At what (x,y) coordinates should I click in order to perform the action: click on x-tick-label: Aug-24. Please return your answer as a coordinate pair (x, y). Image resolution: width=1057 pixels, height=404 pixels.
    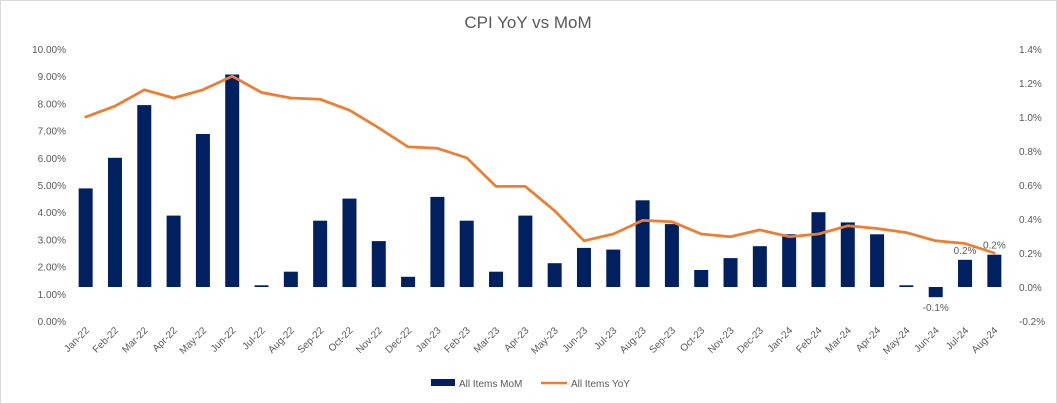
    Looking at the image, I should click on (985, 340).